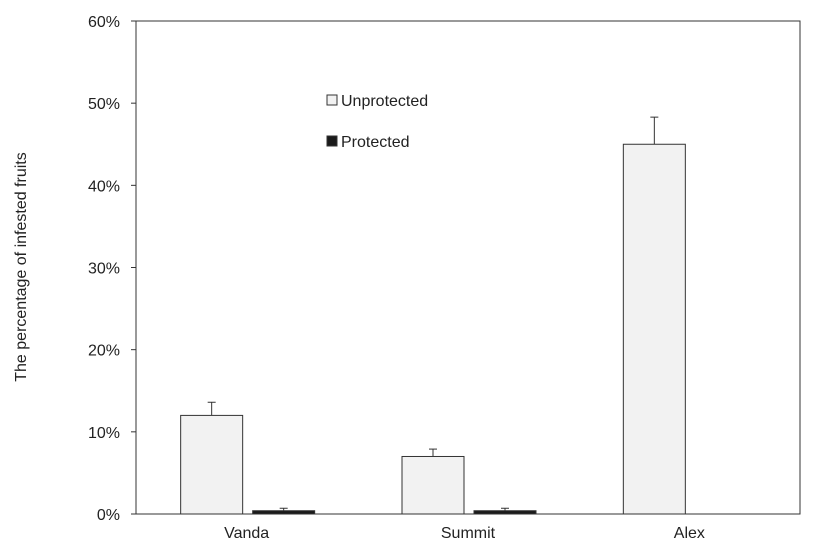 This screenshot has height=543, width=816. I want to click on legend: Unprotected Protected, so click(377, 122).